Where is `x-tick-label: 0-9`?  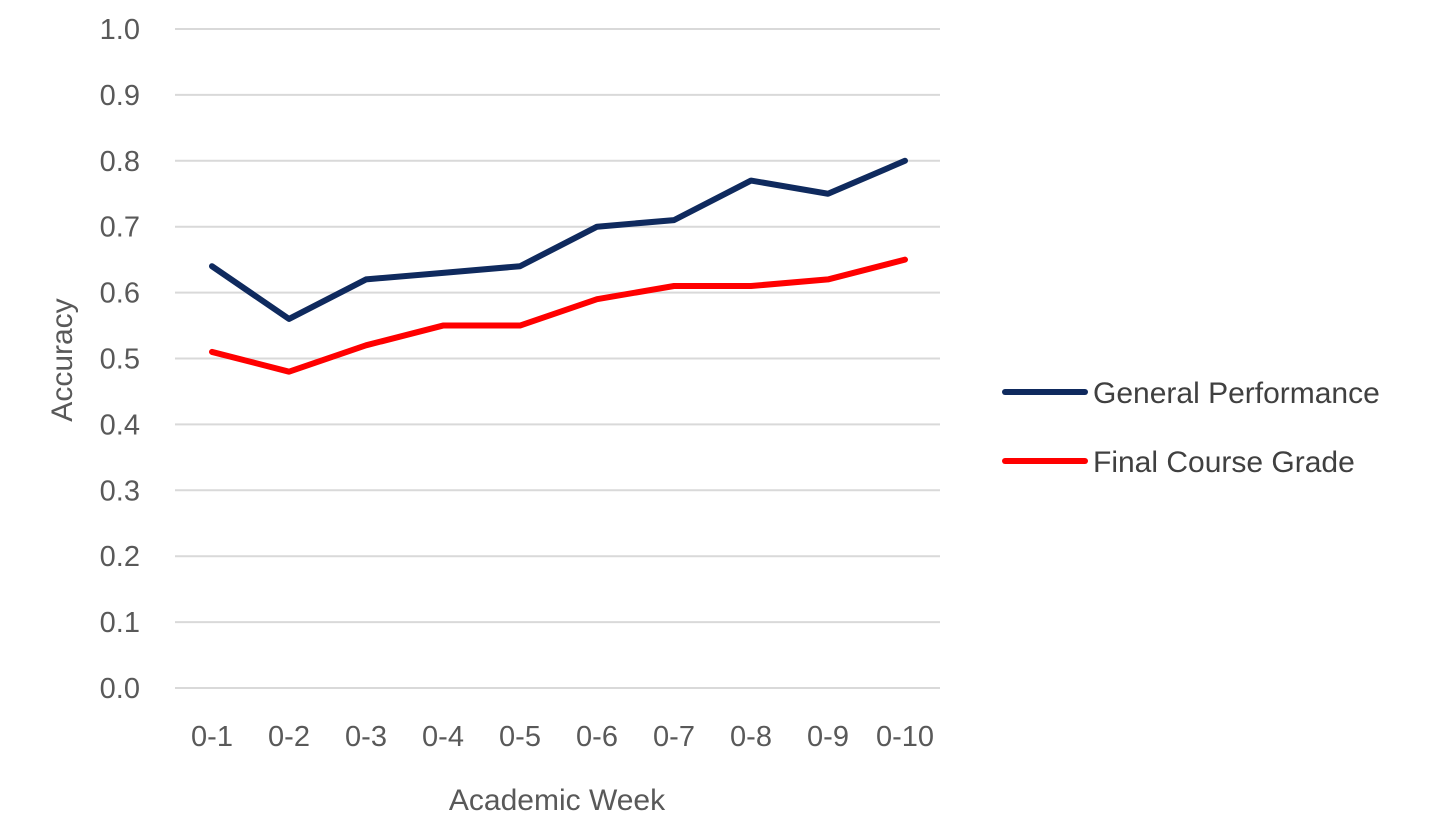 x-tick-label: 0-9 is located at coordinates (828, 737).